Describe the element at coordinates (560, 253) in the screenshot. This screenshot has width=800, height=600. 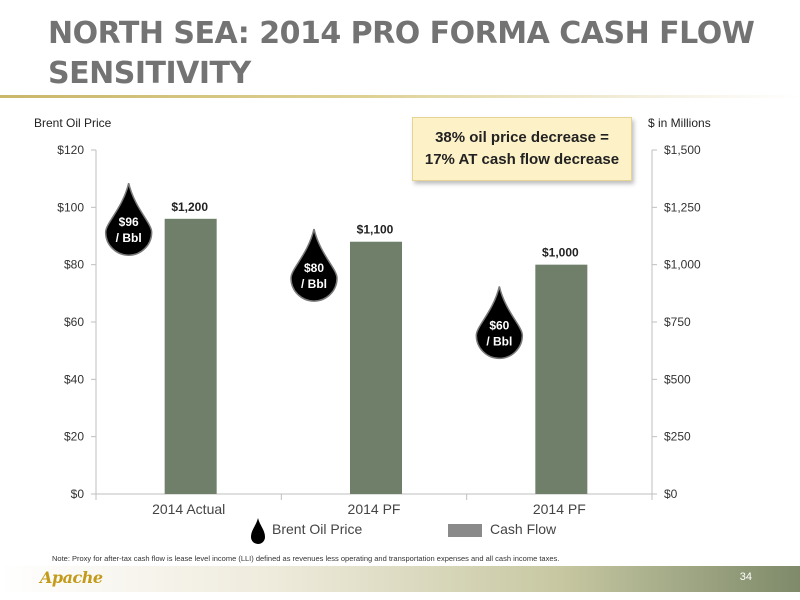
I see `cash-flow-value-label: $1,000` at that location.